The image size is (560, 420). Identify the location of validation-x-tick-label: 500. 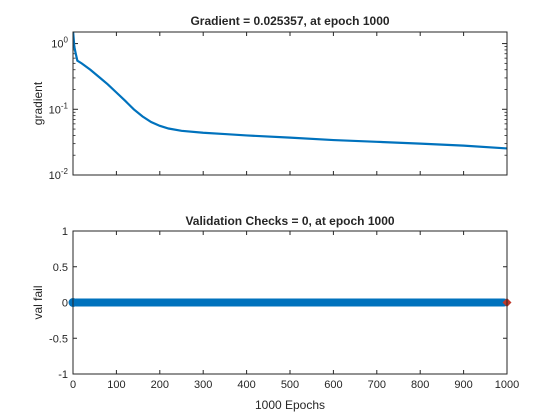
(290, 385).